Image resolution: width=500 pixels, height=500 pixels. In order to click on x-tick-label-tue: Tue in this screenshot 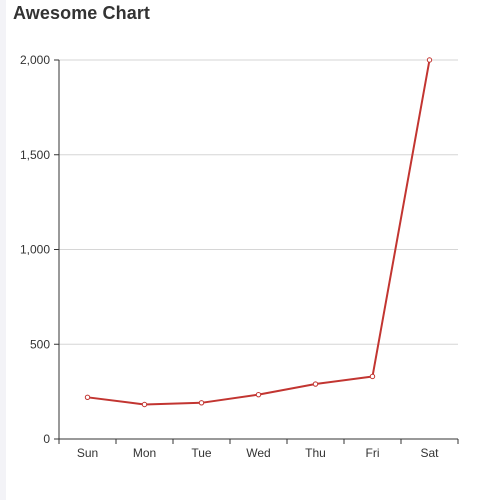, I will do `click(201, 453)`.